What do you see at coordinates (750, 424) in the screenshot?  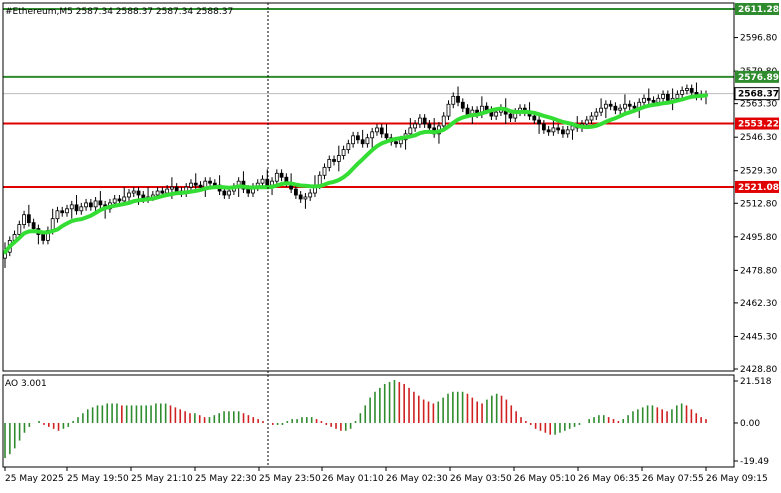 I see `ao-y-tick-label: 0.00` at bounding box center [750, 424].